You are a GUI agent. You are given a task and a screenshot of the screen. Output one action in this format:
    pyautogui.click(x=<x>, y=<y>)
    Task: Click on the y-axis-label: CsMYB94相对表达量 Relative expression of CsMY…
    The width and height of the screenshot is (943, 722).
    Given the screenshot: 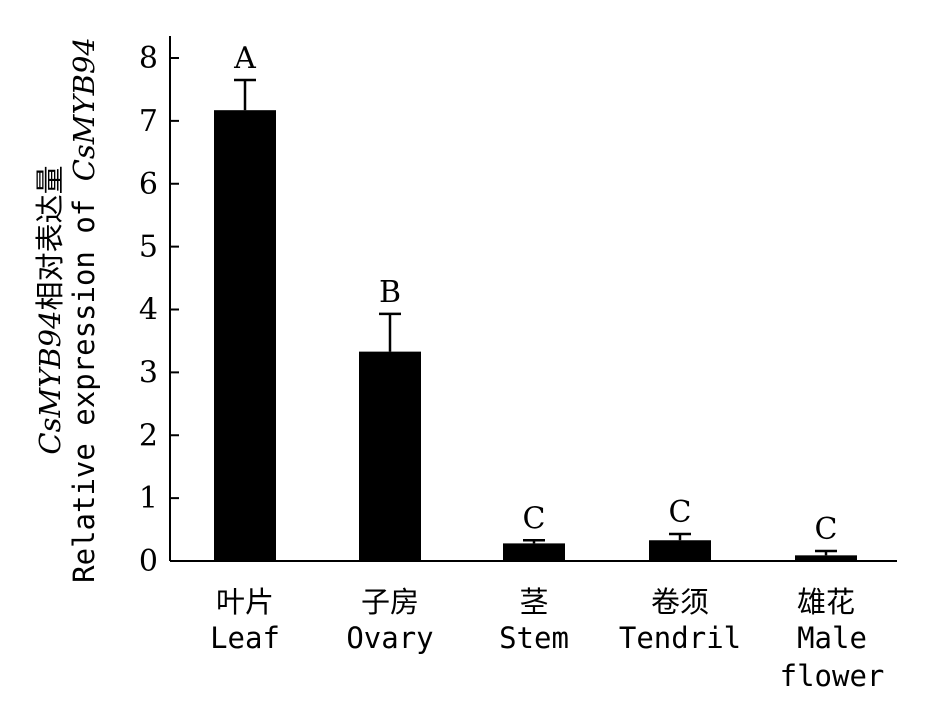 What is the action you would take?
    pyautogui.click(x=67, y=310)
    